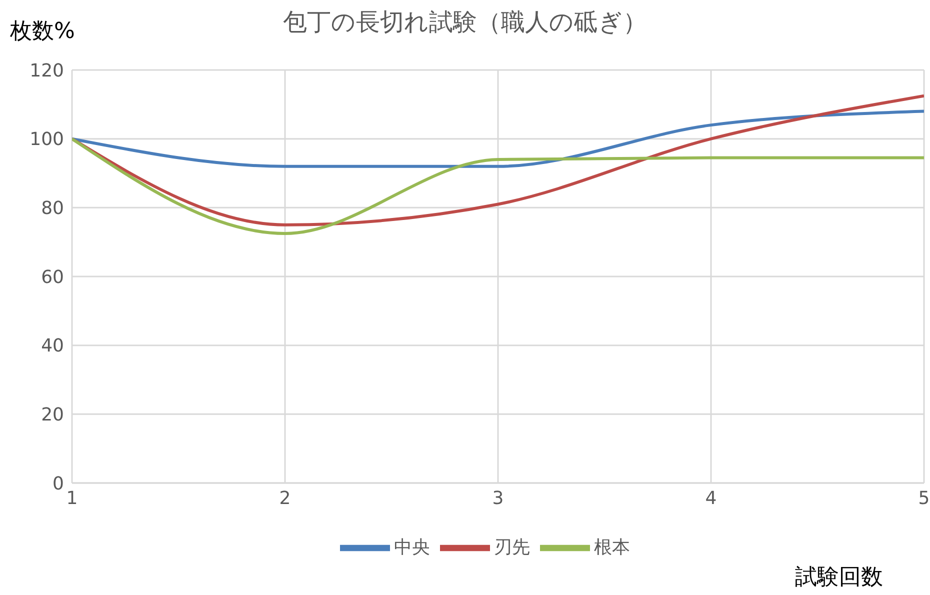 The width and height of the screenshot is (930, 595). Describe the element at coordinates (47, 71) in the screenshot. I see `y-tick-label: 120` at that location.